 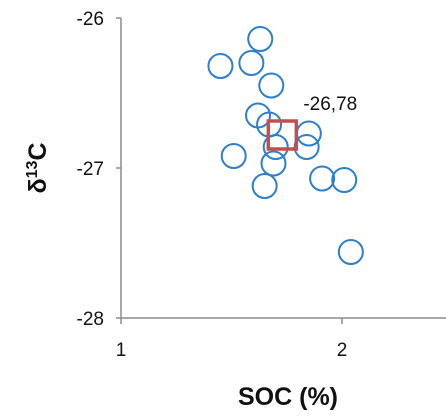 I want to click on annotations: -26,78, so click(x=330, y=104).